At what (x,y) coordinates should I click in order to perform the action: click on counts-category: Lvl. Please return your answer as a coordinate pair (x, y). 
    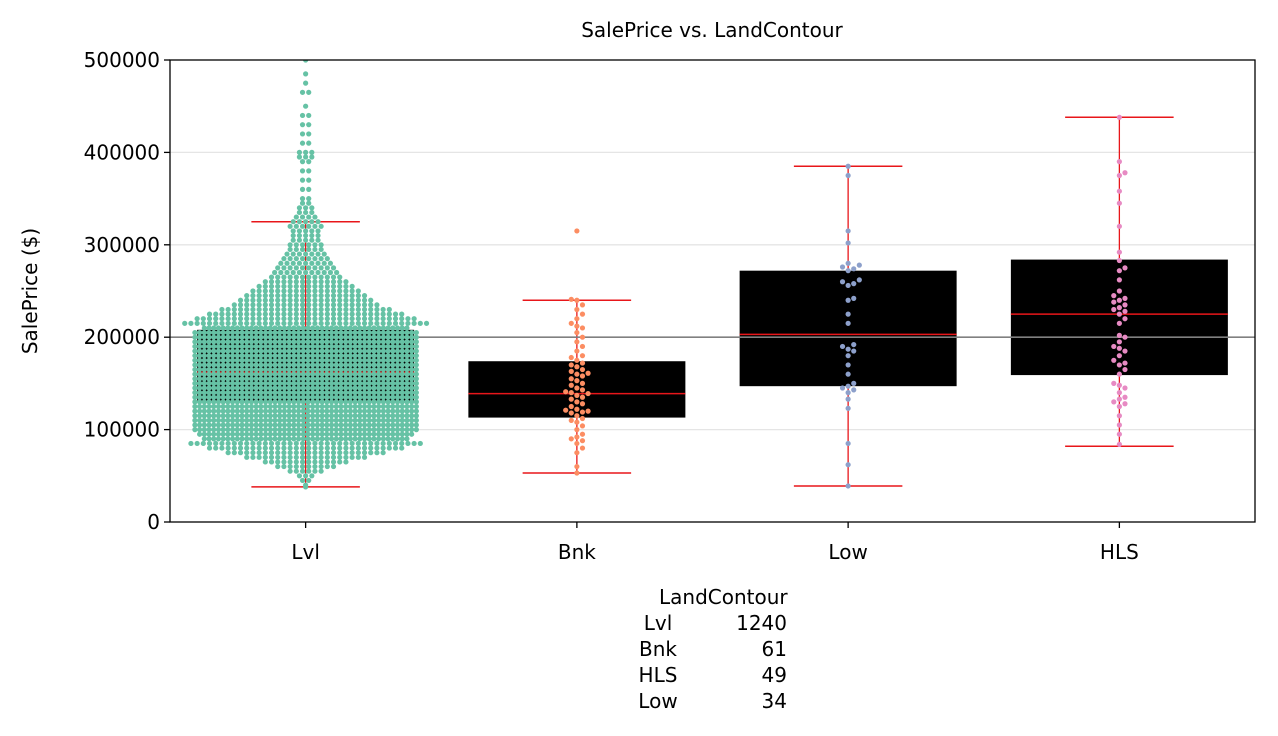
    Looking at the image, I should click on (658, 623).